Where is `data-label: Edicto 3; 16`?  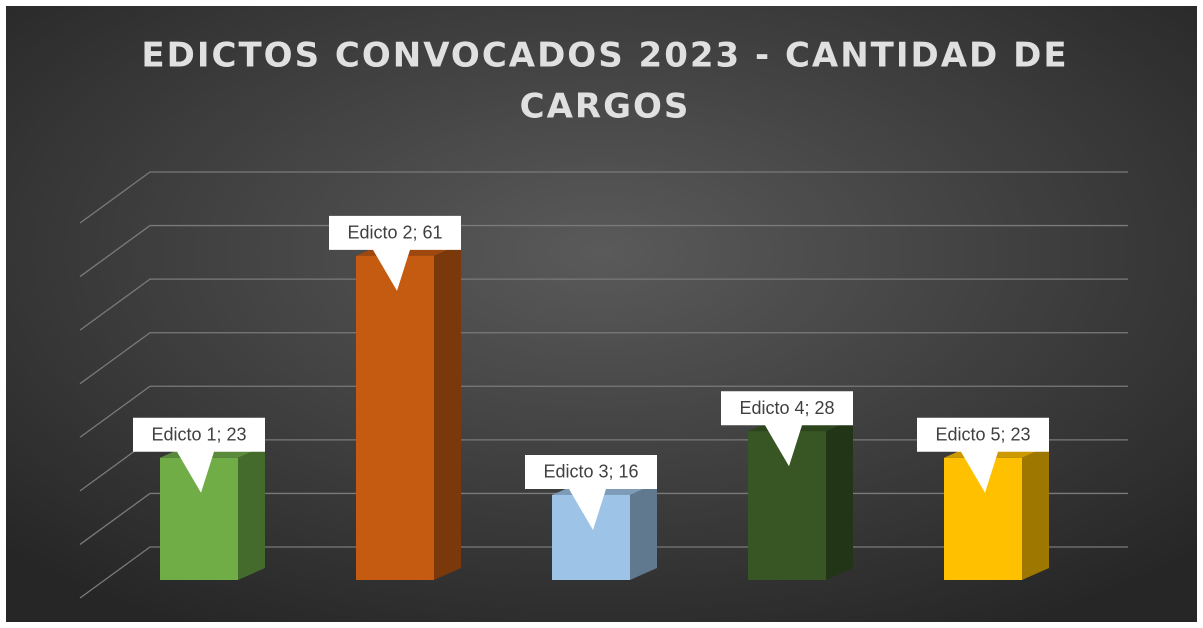 data-label: Edicto 3; 16 is located at coordinates (590, 472).